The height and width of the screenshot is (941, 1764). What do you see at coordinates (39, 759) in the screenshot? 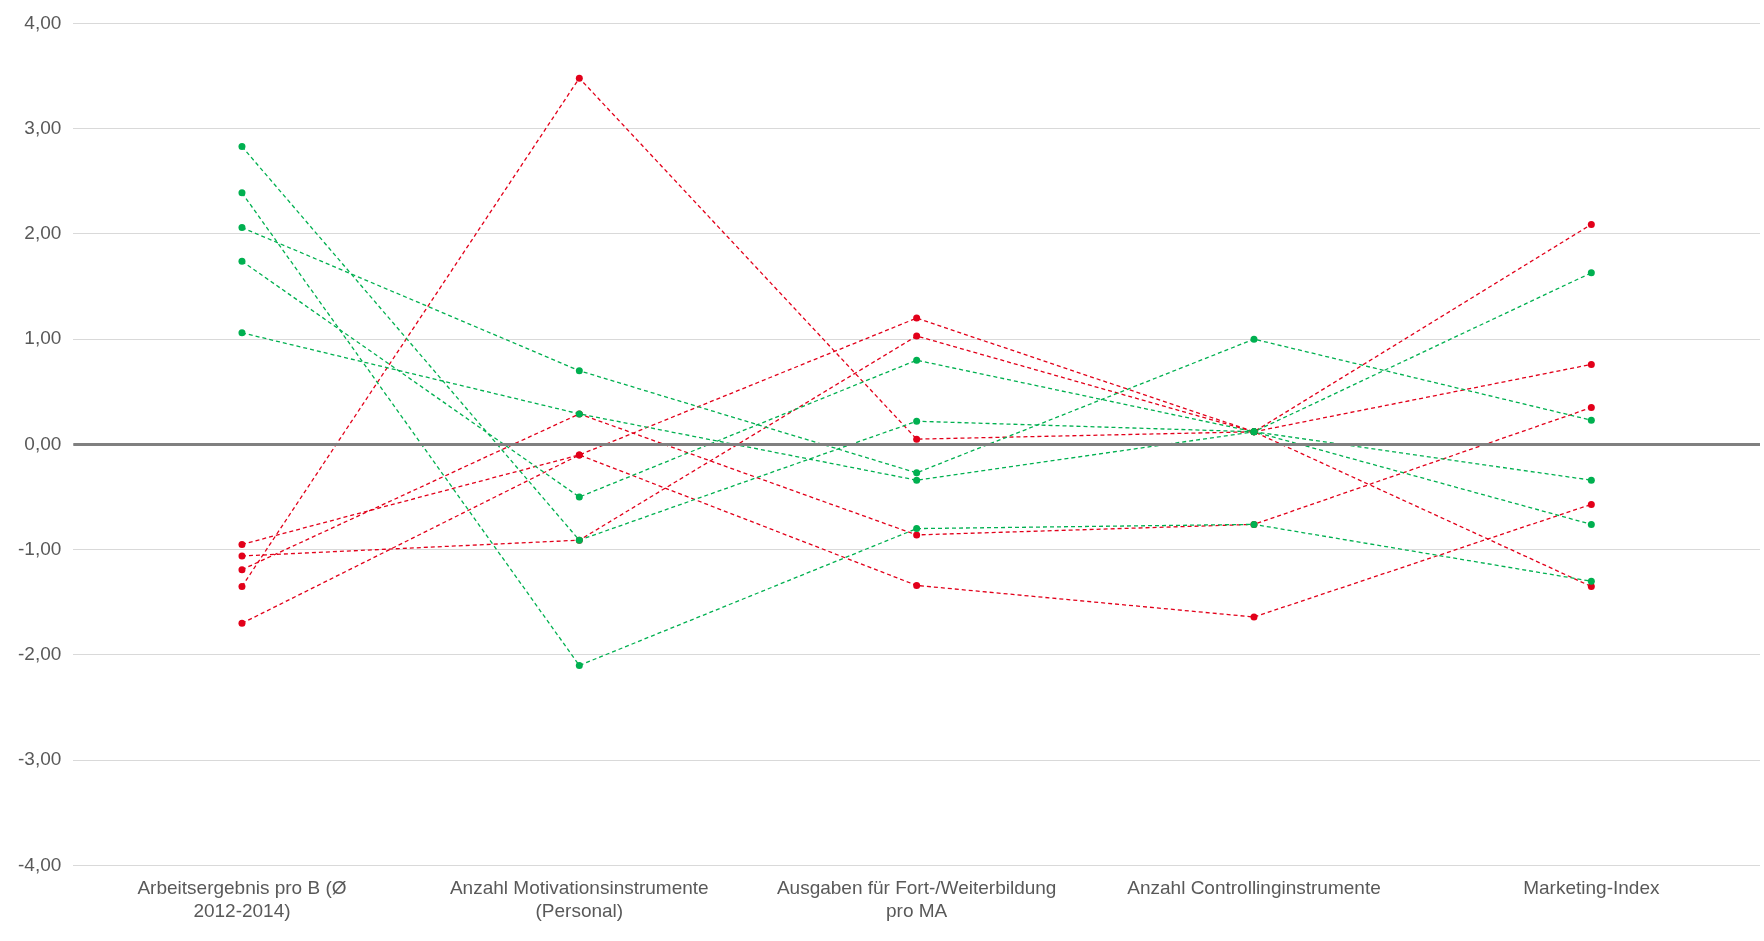
I see `y-tick-label: -3,00` at bounding box center [39, 759].